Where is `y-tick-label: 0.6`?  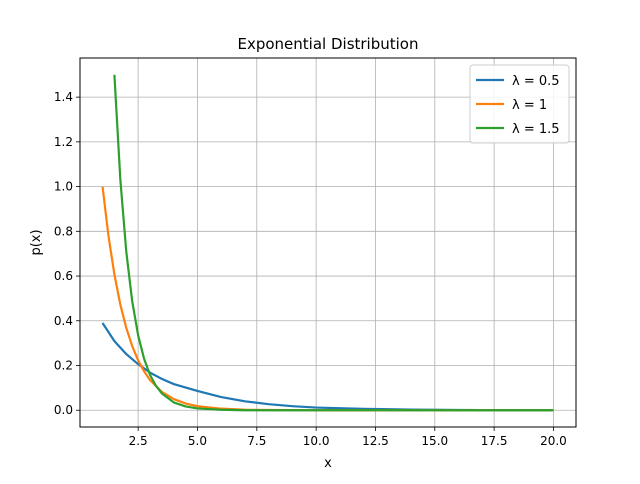
y-tick-label: 0.6 is located at coordinates (63, 276).